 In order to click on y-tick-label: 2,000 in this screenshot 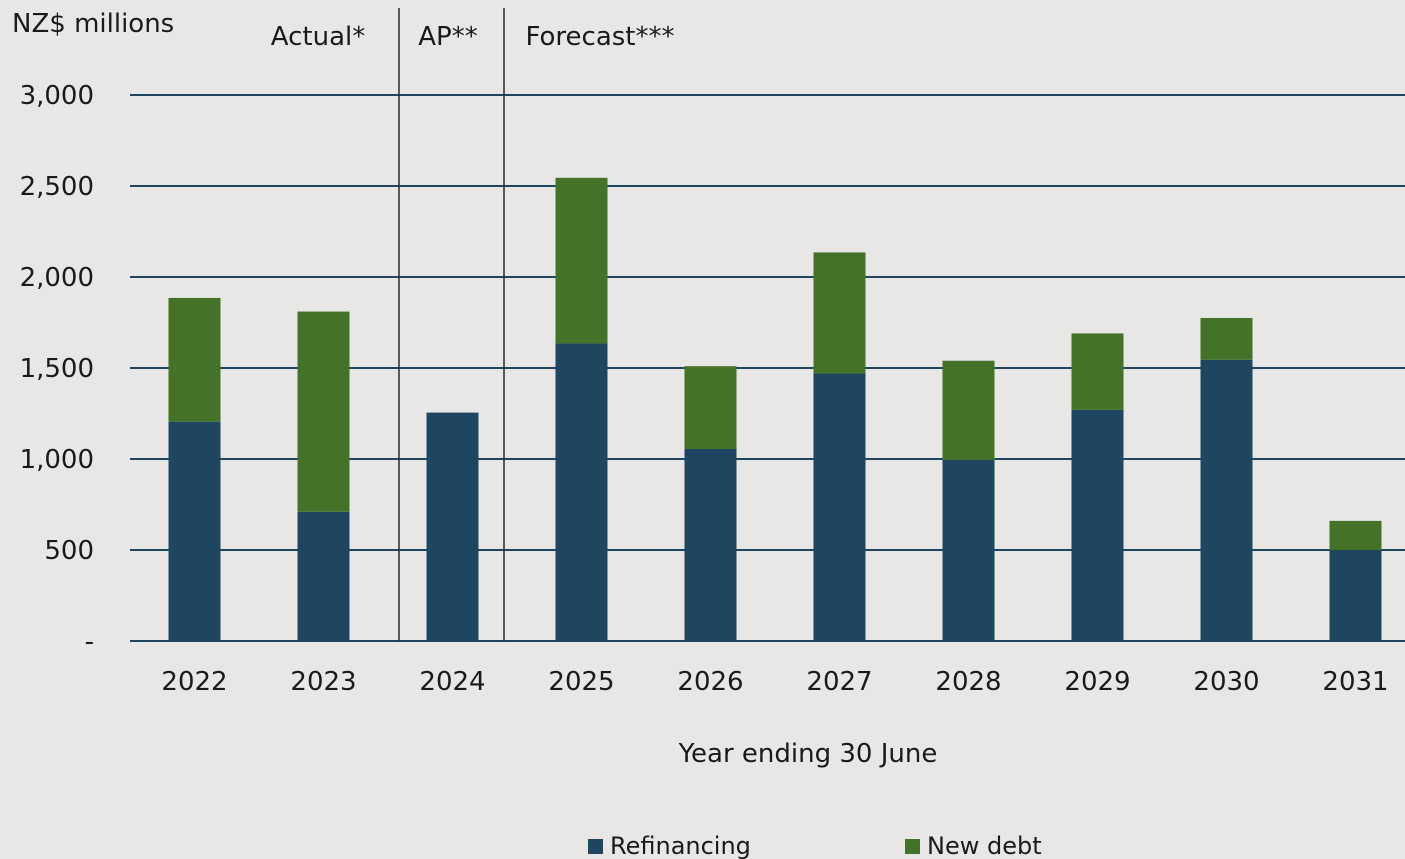, I will do `click(57, 278)`.